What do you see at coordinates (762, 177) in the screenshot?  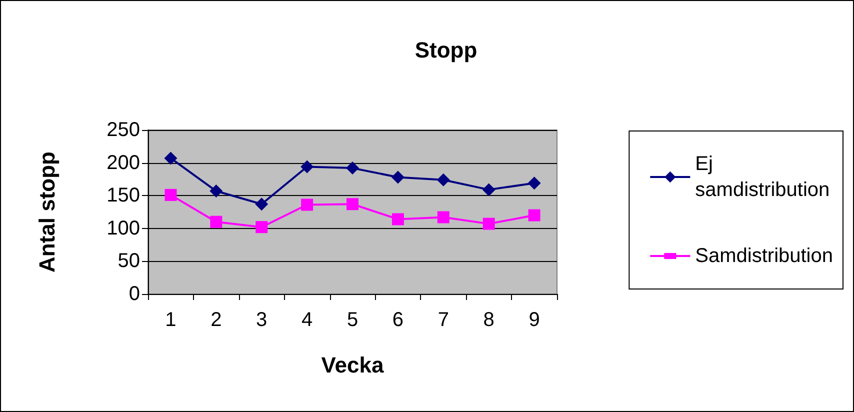 I see `legend-label: Ej samdistribution` at bounding box center [762, 177].